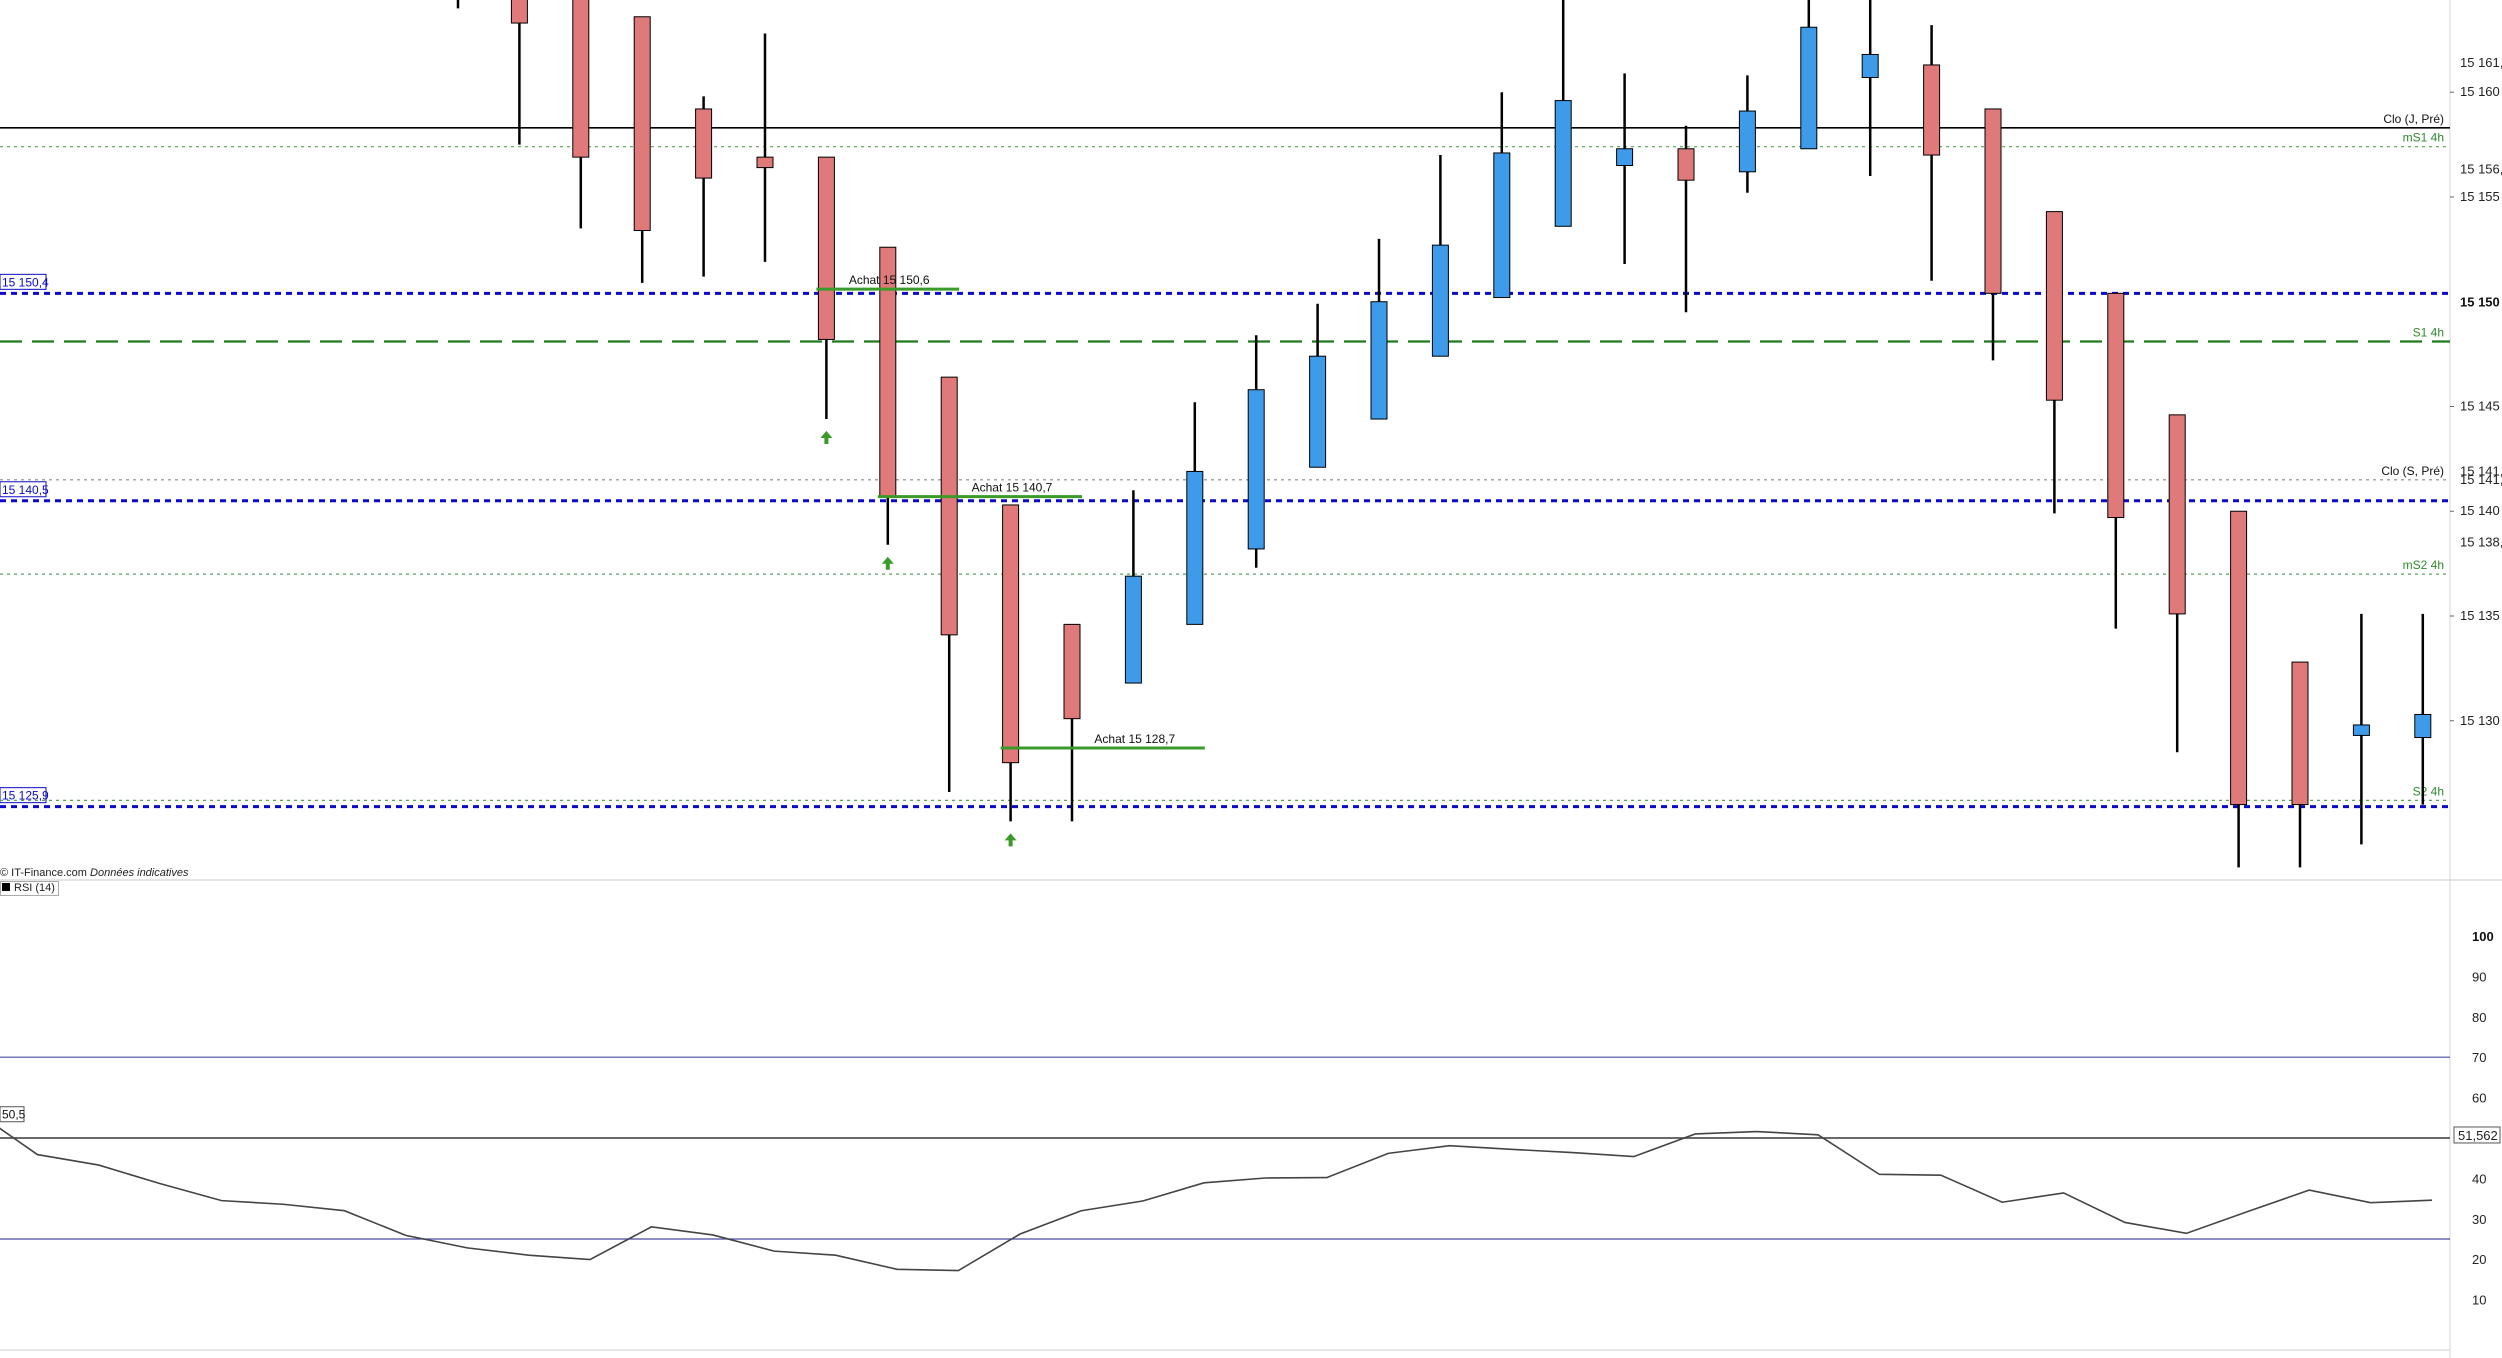 Image resolution: width=2502 pixels, height=1358 pixels. Describe the element at coordinates (2481, 470) in the screenshot. I see `price-tag-label: 15 141,9` at that location.